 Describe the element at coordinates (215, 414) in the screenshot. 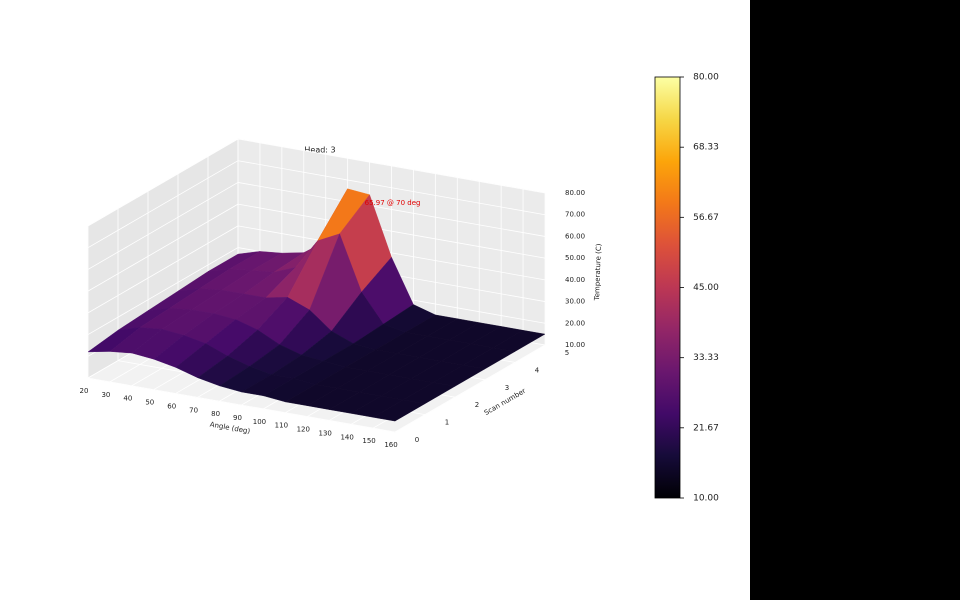

I see `x-tick-label: 80` at that location.